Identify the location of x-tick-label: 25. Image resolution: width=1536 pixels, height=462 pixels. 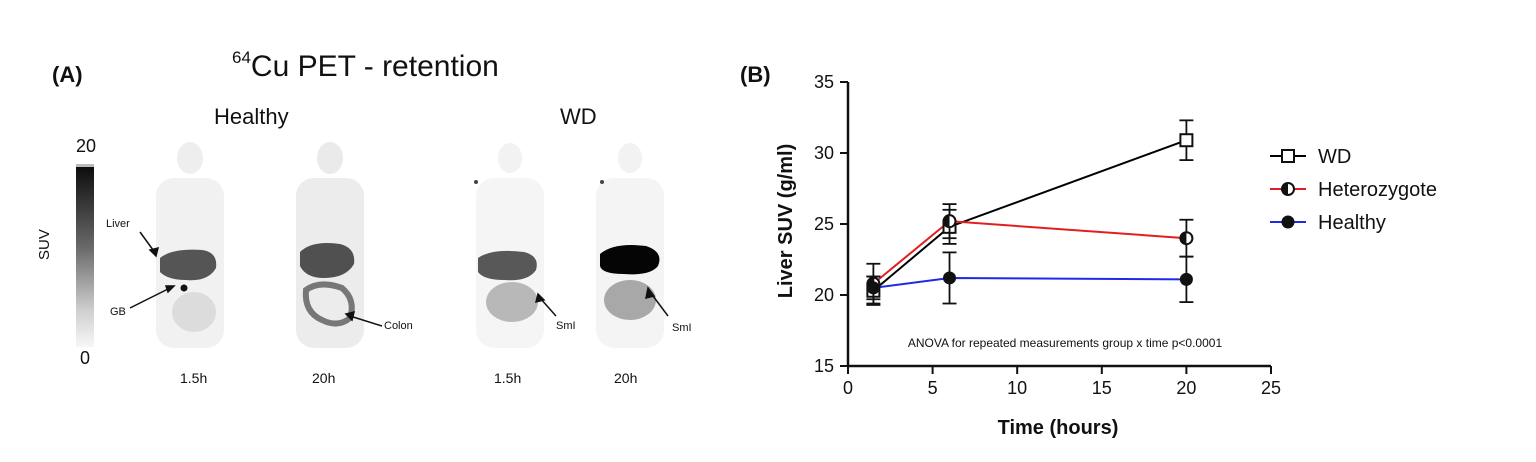
(1271, 388).